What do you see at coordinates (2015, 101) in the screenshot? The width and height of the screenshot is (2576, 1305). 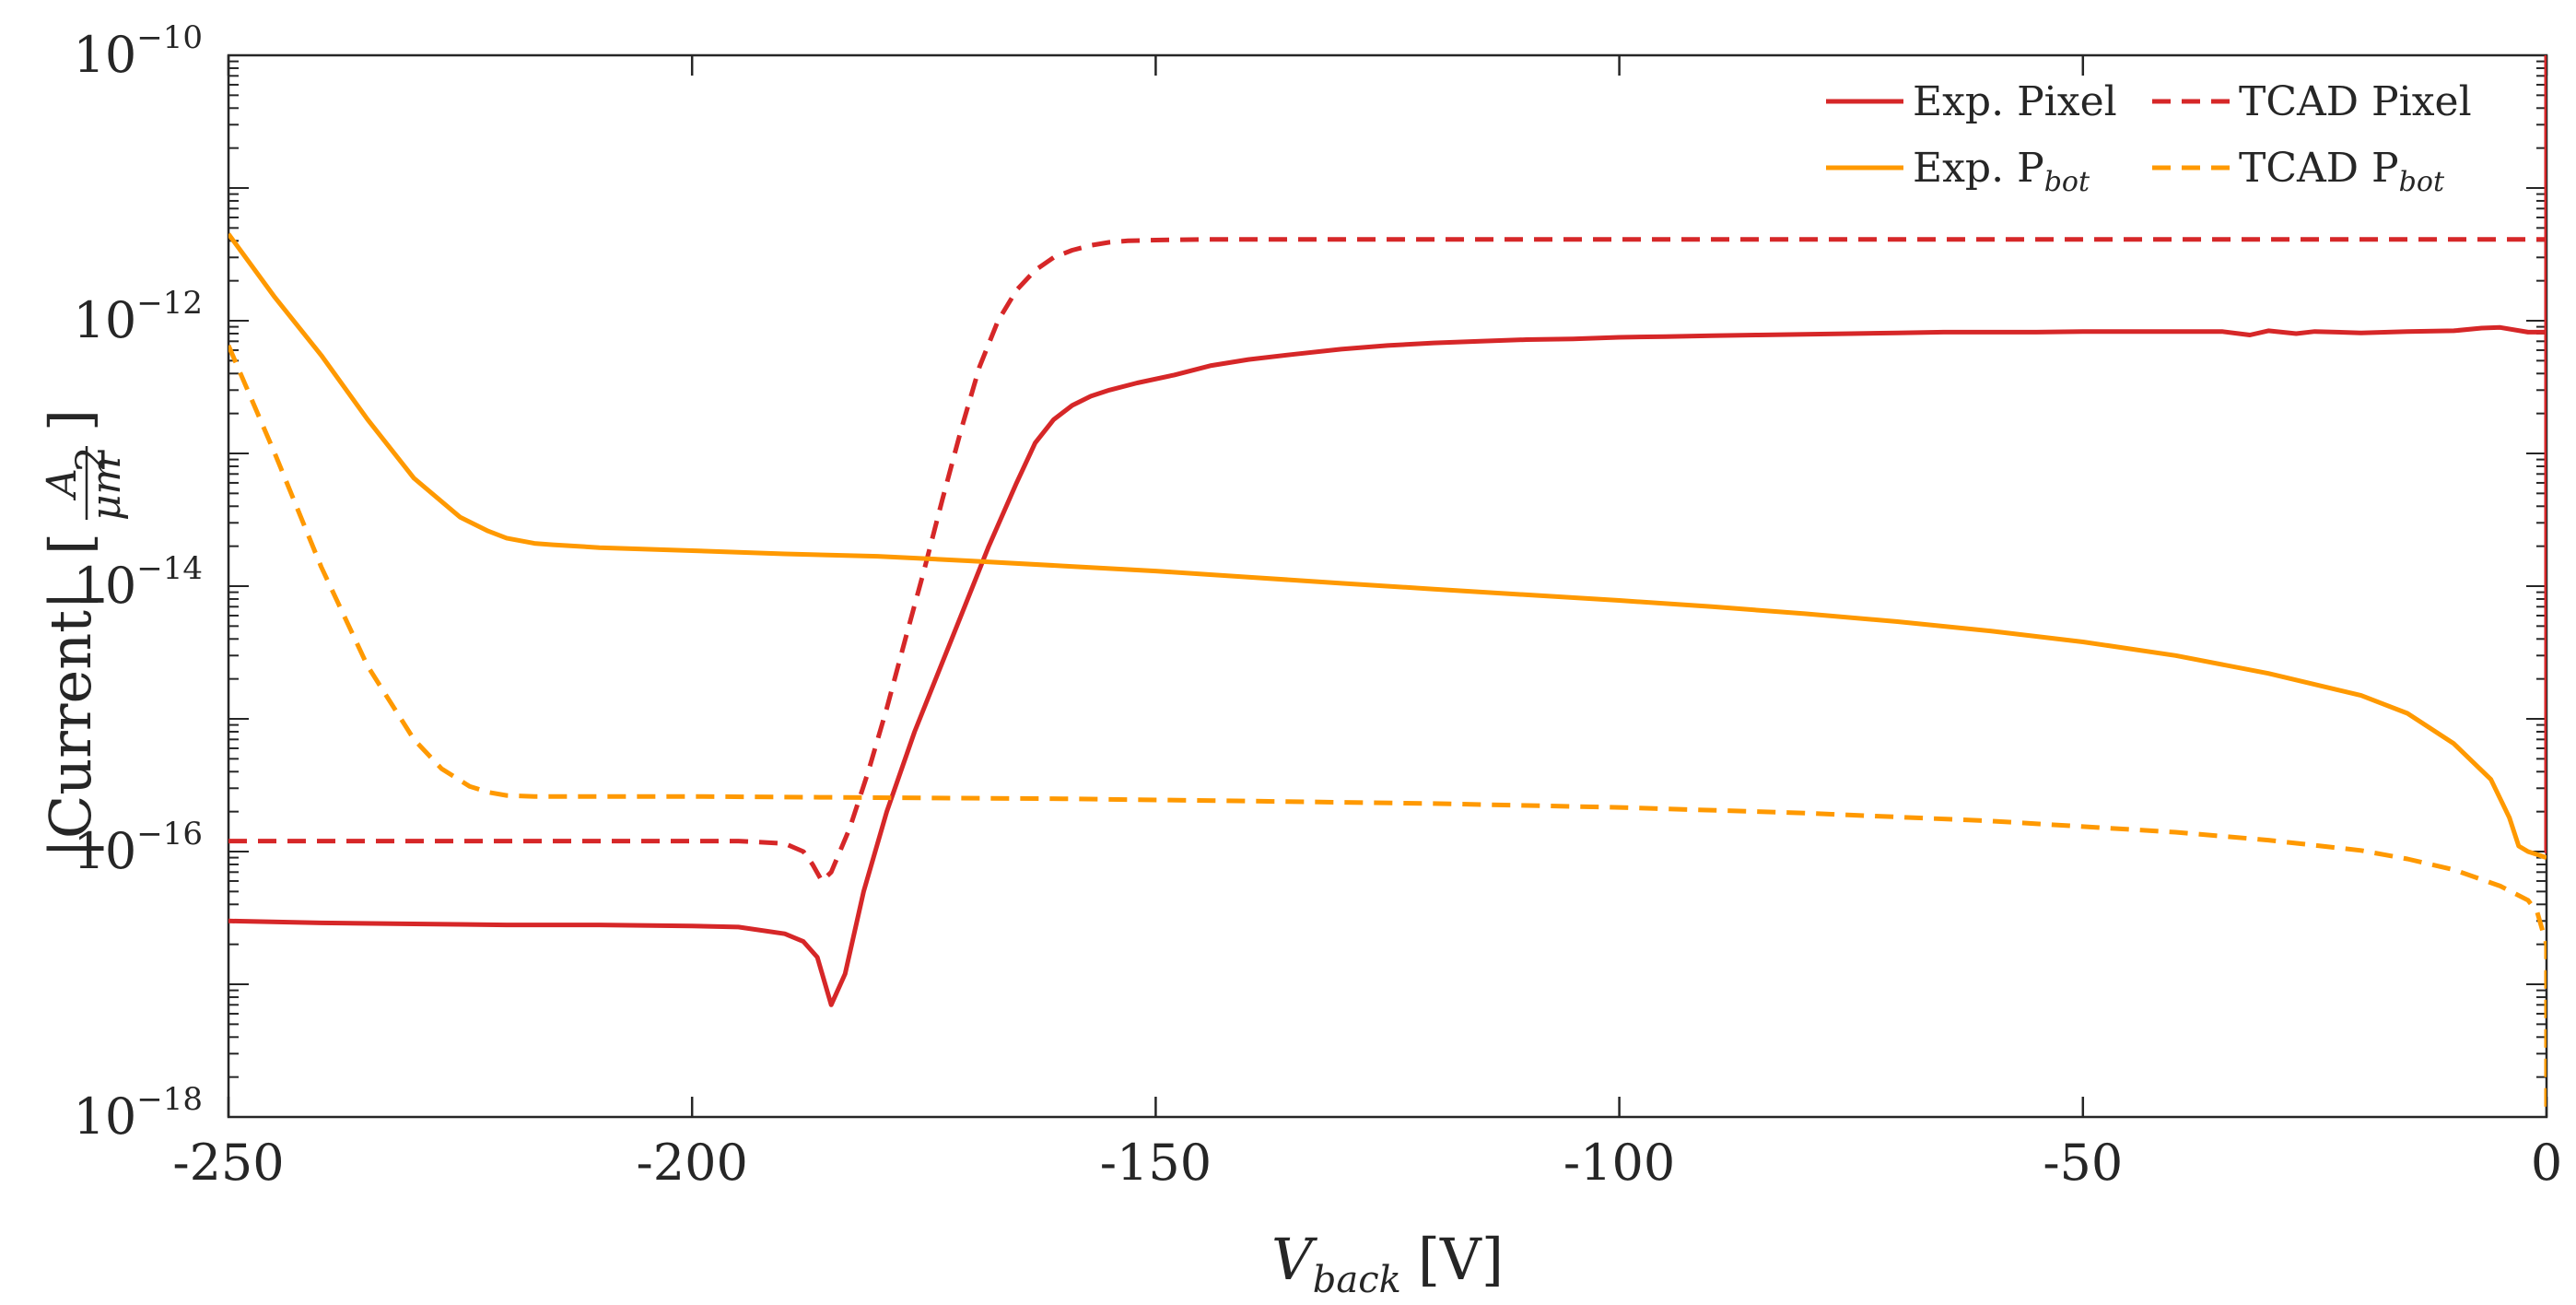 I see `legend-label-exp-pixel: Exp. Pixel` at bounding box center [2015, 101].